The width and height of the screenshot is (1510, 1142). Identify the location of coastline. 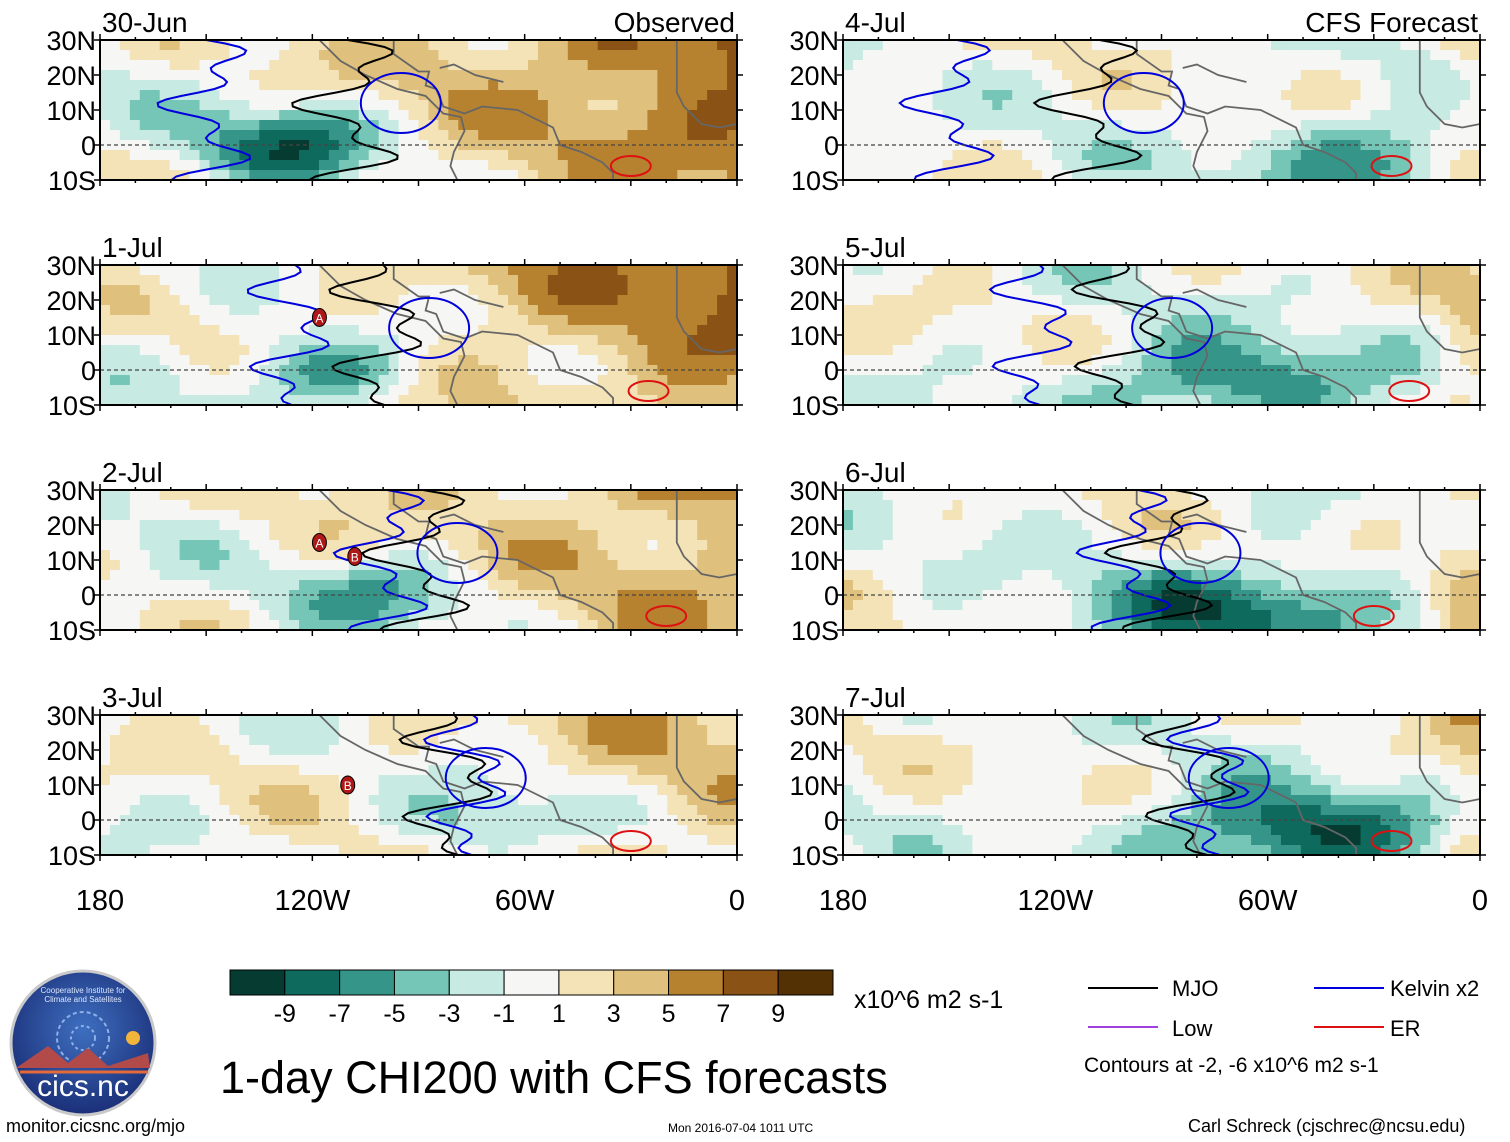
(471, 298).